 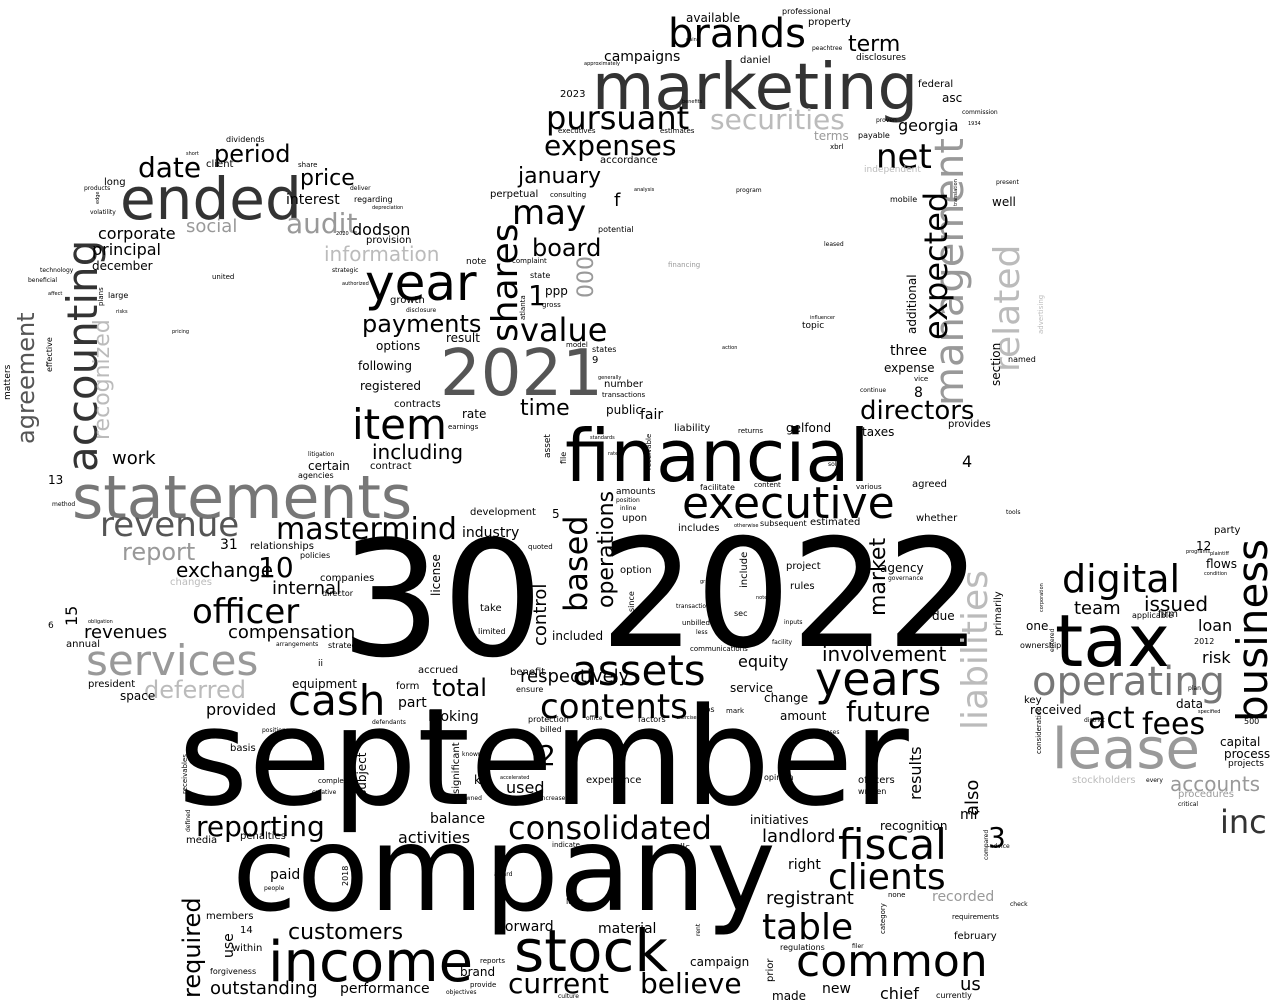 I want to click on word-6: 6, so click(x=51, y=626).